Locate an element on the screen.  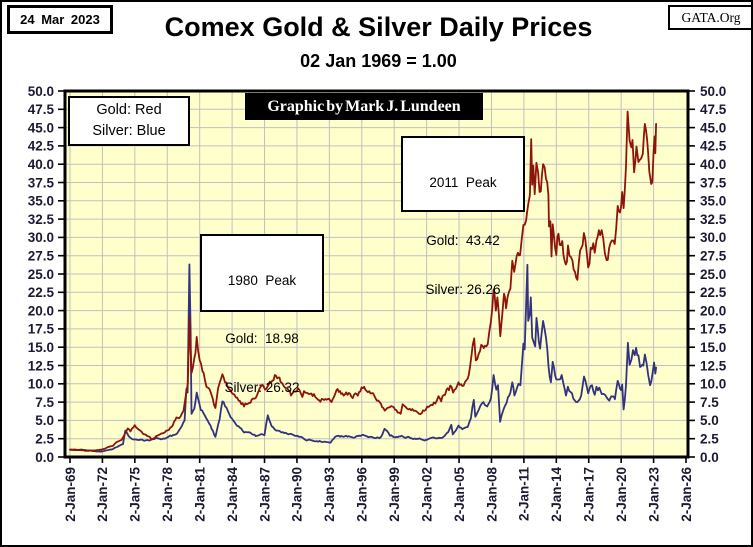
annotation-1980-title: 1980 Peak is located at coordinates (262, 280).